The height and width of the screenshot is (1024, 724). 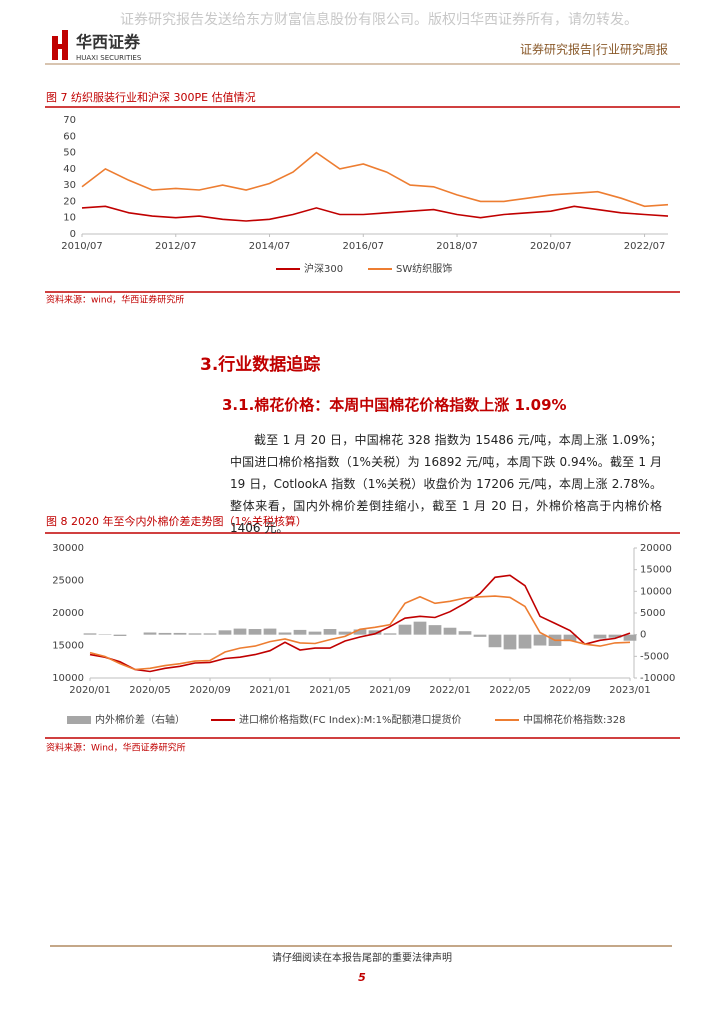 I want to click on figure-caption: 图 7 纺织服装行业和沪深 300PE 估值情况, so click(x=151, y=97).